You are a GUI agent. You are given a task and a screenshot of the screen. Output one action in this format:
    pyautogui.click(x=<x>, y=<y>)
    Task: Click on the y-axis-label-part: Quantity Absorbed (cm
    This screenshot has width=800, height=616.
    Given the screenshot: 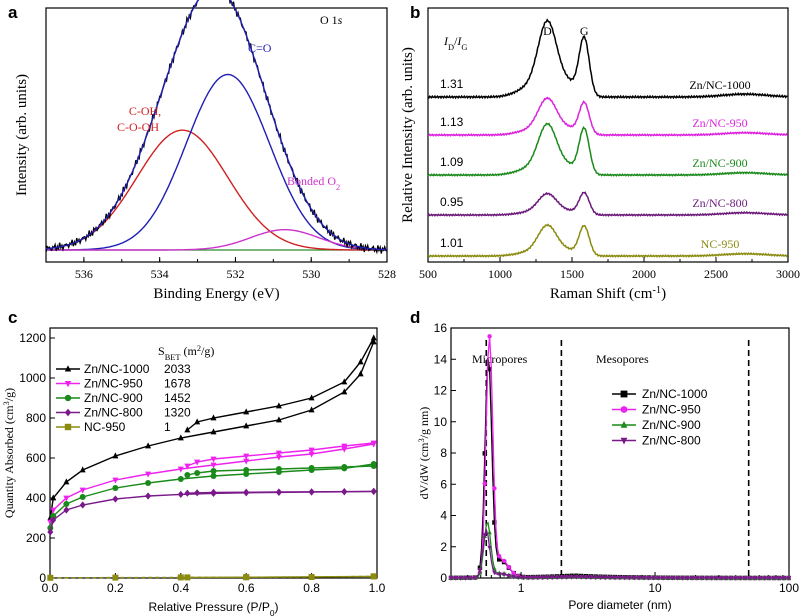 What is the action you would take?
    pyautogui.click(x=9, y=461)
    